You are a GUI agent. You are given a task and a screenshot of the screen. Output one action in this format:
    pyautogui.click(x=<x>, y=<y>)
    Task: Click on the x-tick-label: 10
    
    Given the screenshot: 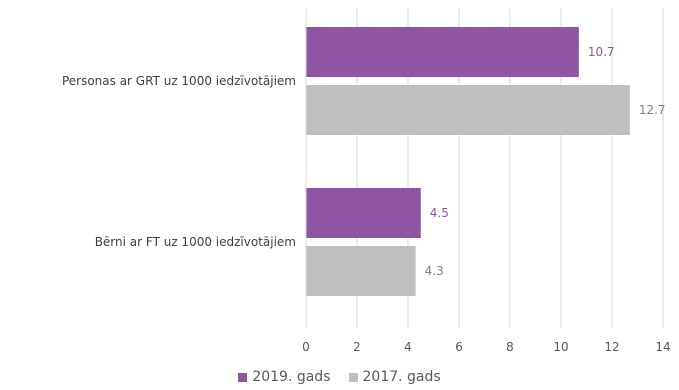 What is the action you would take?
    pyautogui.click(x=560, y=347)
    